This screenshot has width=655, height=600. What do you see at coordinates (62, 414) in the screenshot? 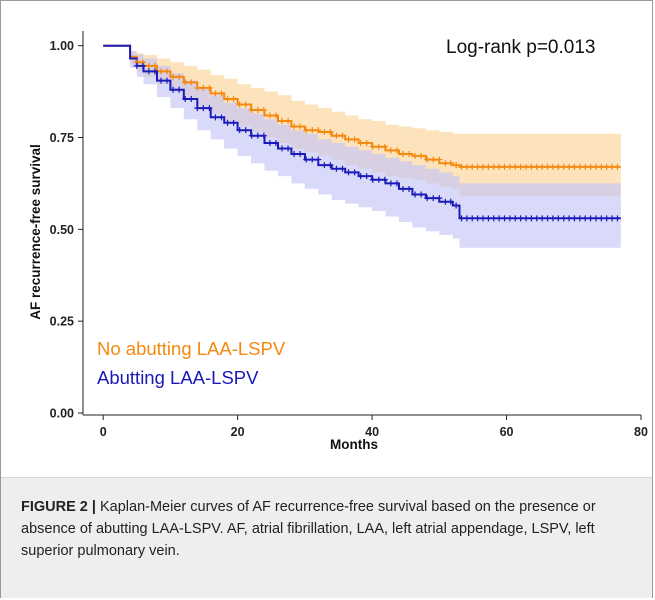
I see `y-tick-label-0: 0.00` at bounding box center [62, 414].